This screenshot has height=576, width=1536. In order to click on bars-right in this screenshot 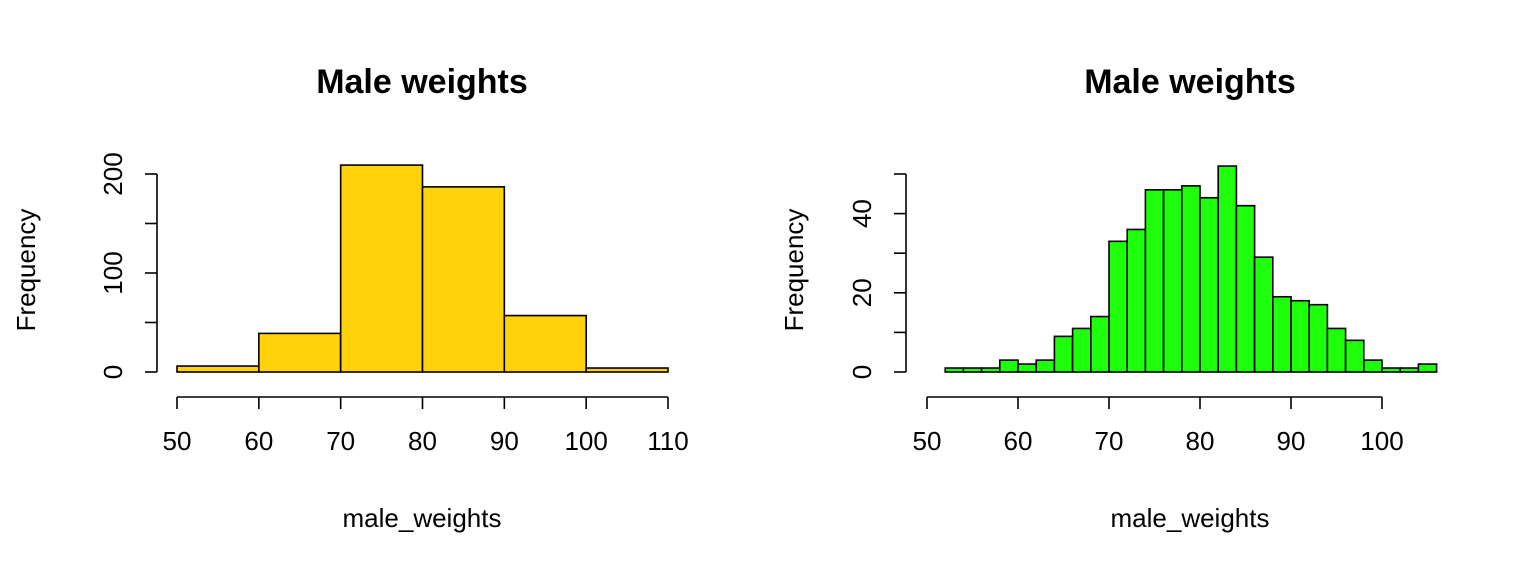, I will do `click(1191, 269)`.